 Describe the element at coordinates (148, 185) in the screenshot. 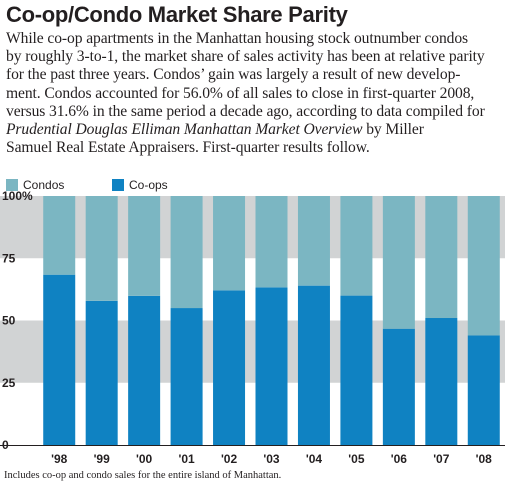

I see `legend-label-coops: Co-ops` at that location.